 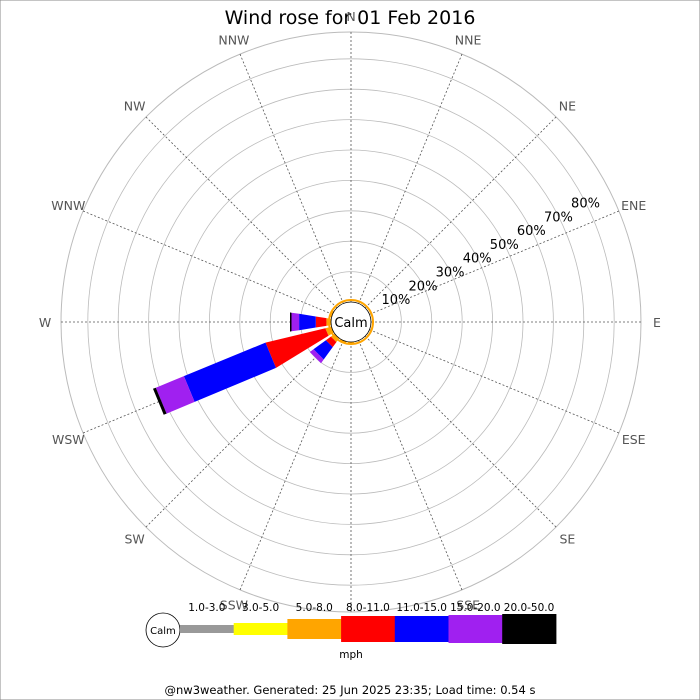 I want to click on legend-label-15.0-20.0: 15.0-20.0, so click(x=475, y=608).